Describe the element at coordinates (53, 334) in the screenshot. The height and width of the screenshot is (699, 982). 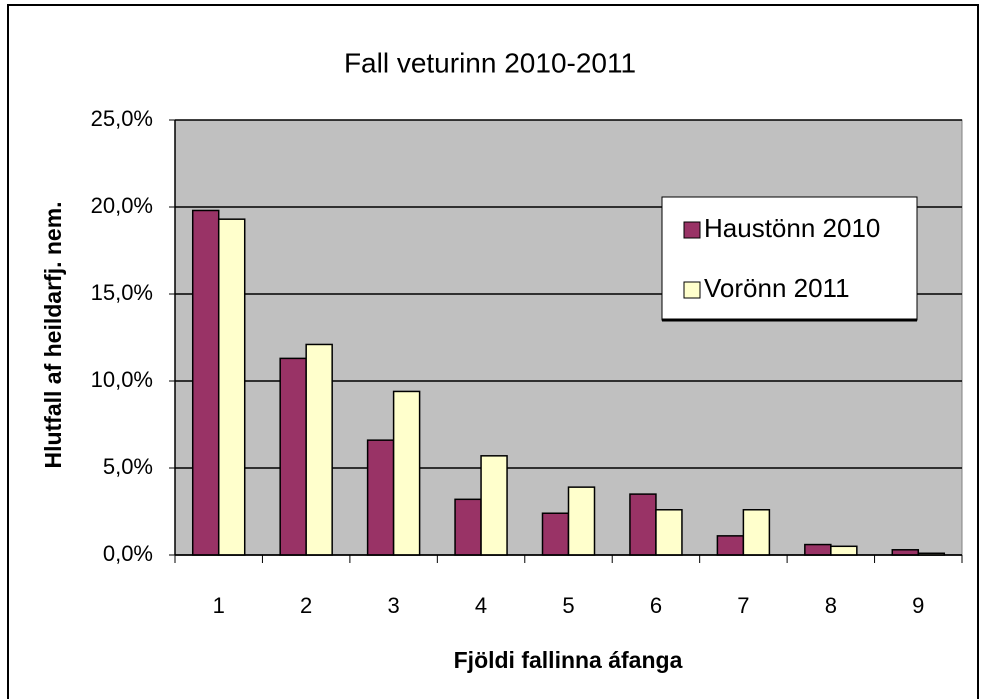
I see `y-axis-label: Hlutfall af heildarfj. nem.` at that location.